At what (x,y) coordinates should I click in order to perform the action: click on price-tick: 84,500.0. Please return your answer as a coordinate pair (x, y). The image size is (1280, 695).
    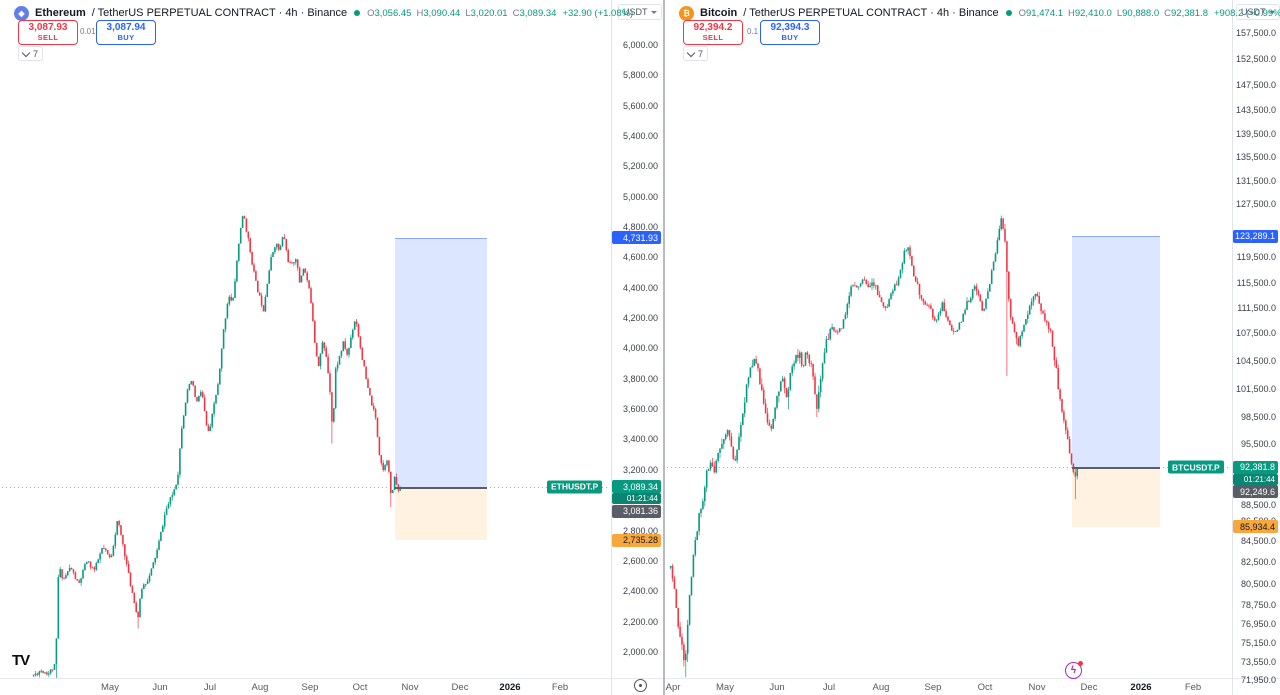
    Looking at the image, I should click on (1258, 541).